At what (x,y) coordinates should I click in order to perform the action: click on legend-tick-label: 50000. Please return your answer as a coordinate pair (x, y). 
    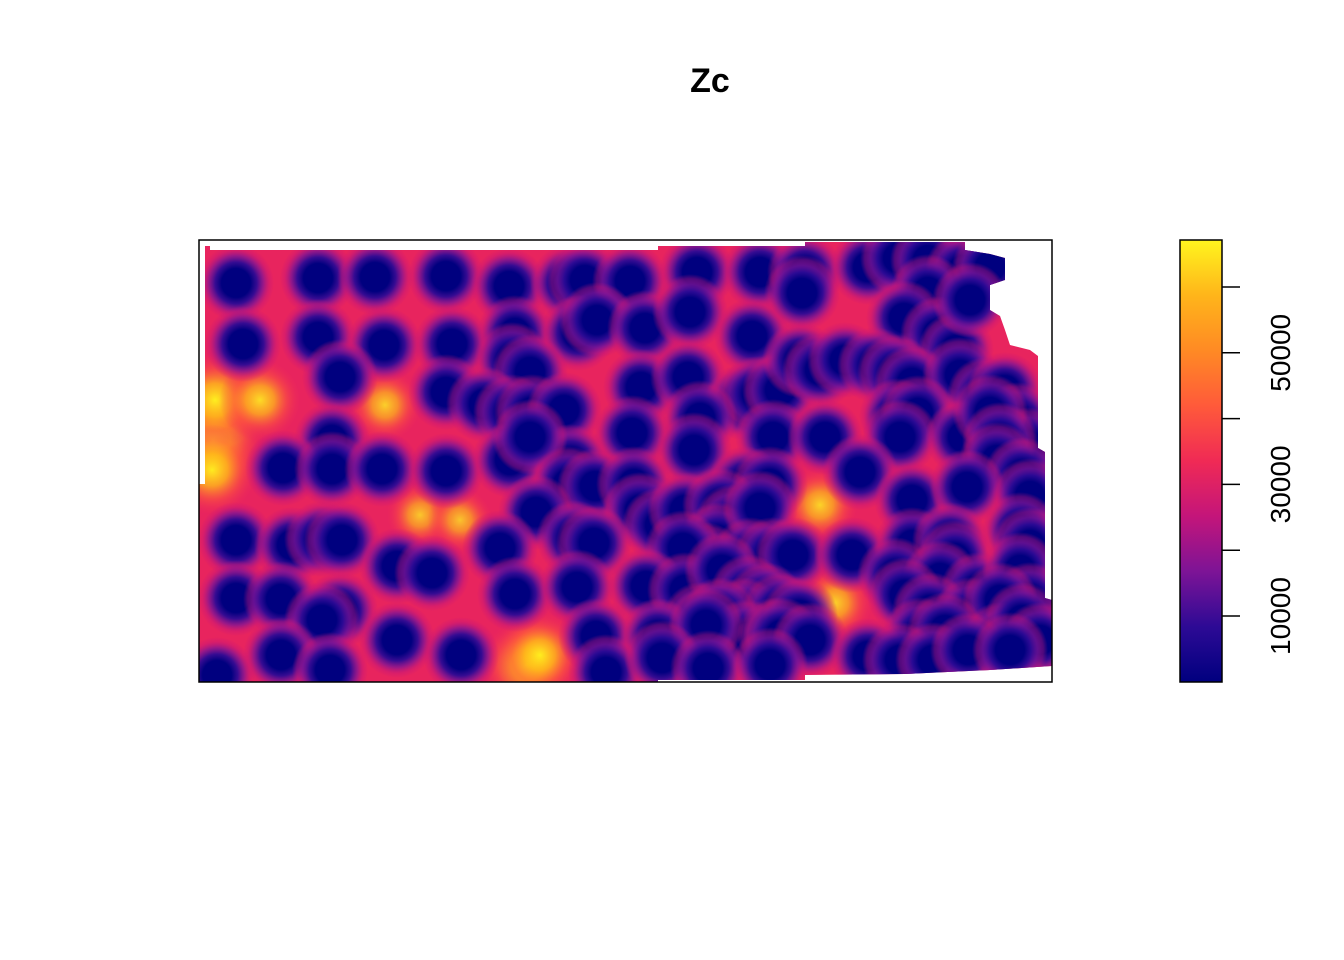
    Looking at the image, I should click on (1280, 353).